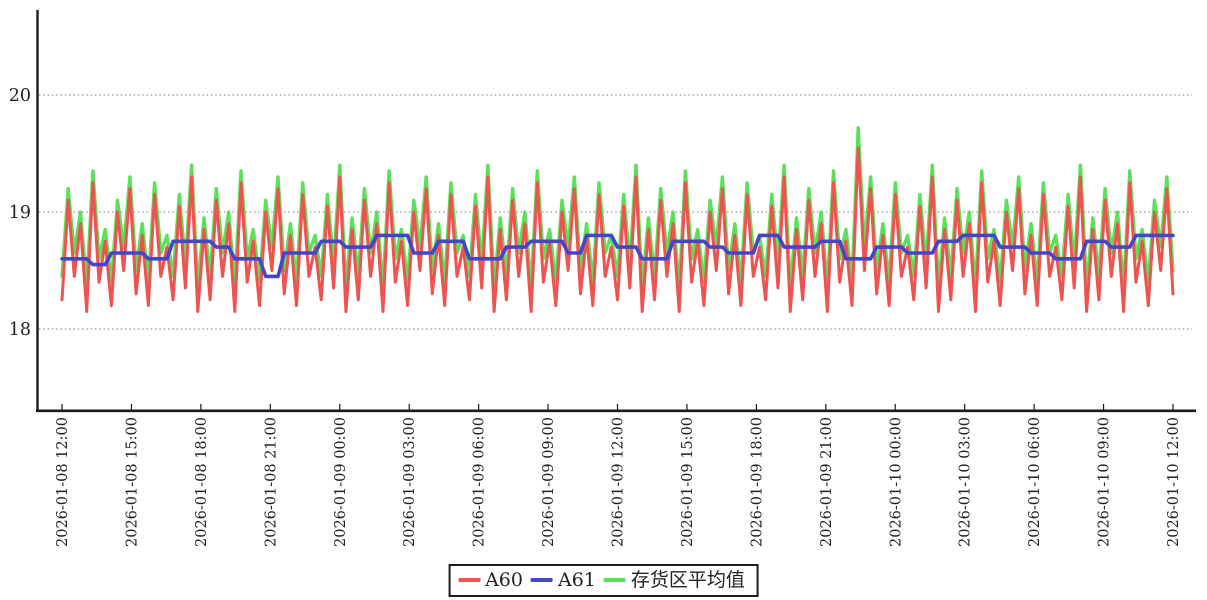 The image size is (1207, 600). I want to click on legend-swatch-average, so click(614, 580).